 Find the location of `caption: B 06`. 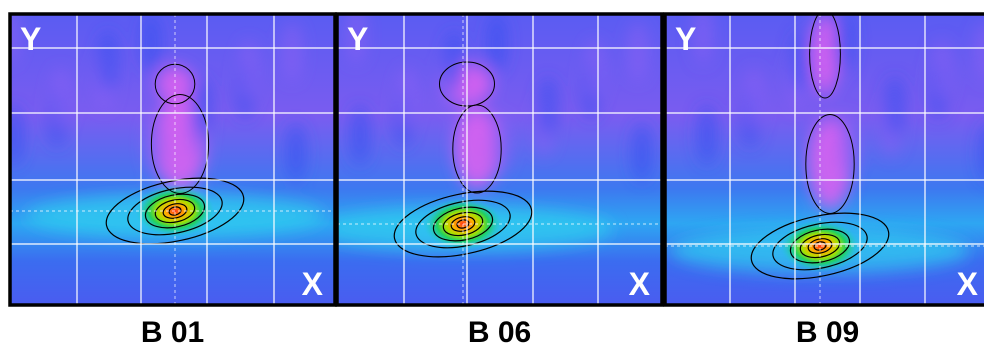

caption: B 06 is located at coordinates (499, 331).